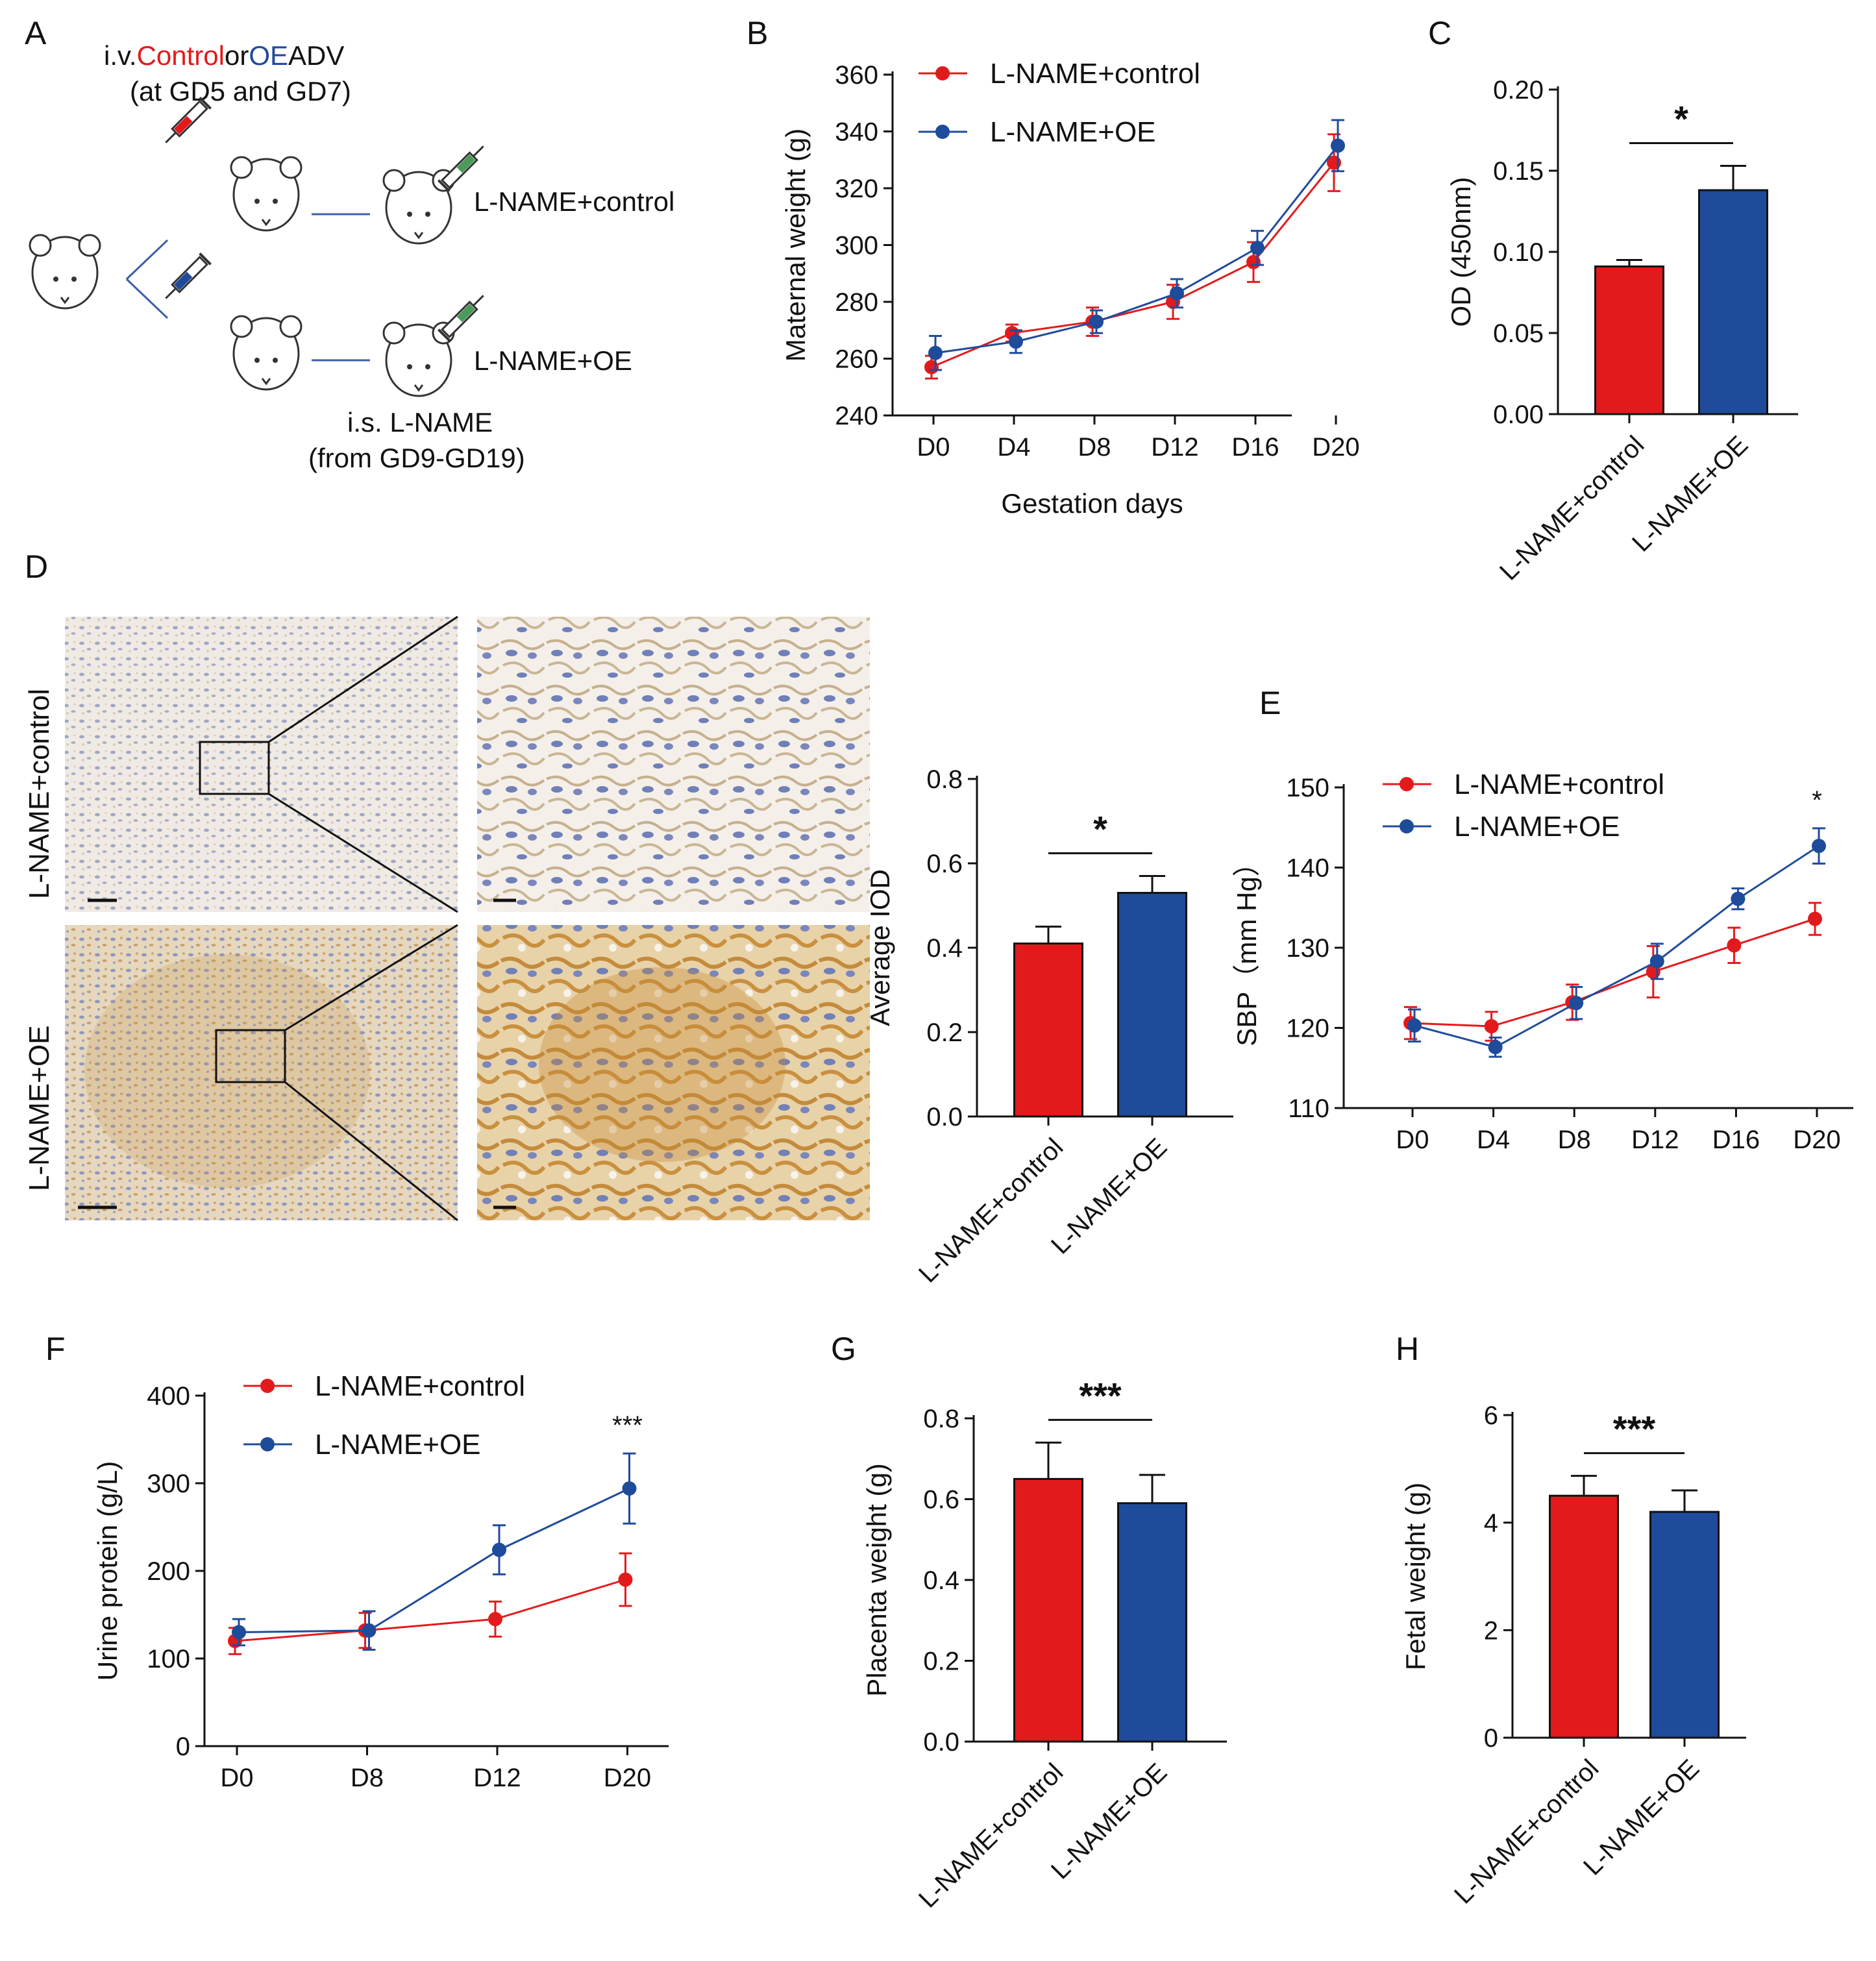 The image size is (1876, 1961). Describe the element at coordinates (1094, 447) in the screenshot. I see `x-tick-label: D8` at that location.